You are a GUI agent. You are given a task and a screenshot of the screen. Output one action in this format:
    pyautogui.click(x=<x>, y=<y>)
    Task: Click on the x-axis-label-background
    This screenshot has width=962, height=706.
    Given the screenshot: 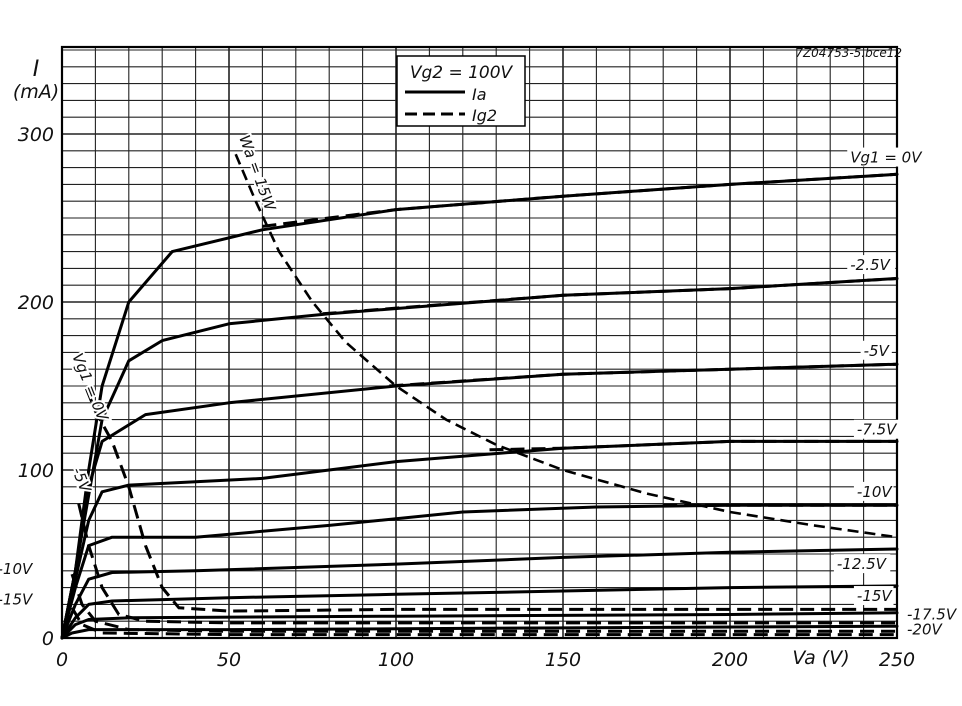 What is the action you would take?
    pyautogui.click(x=821, y=657)
    